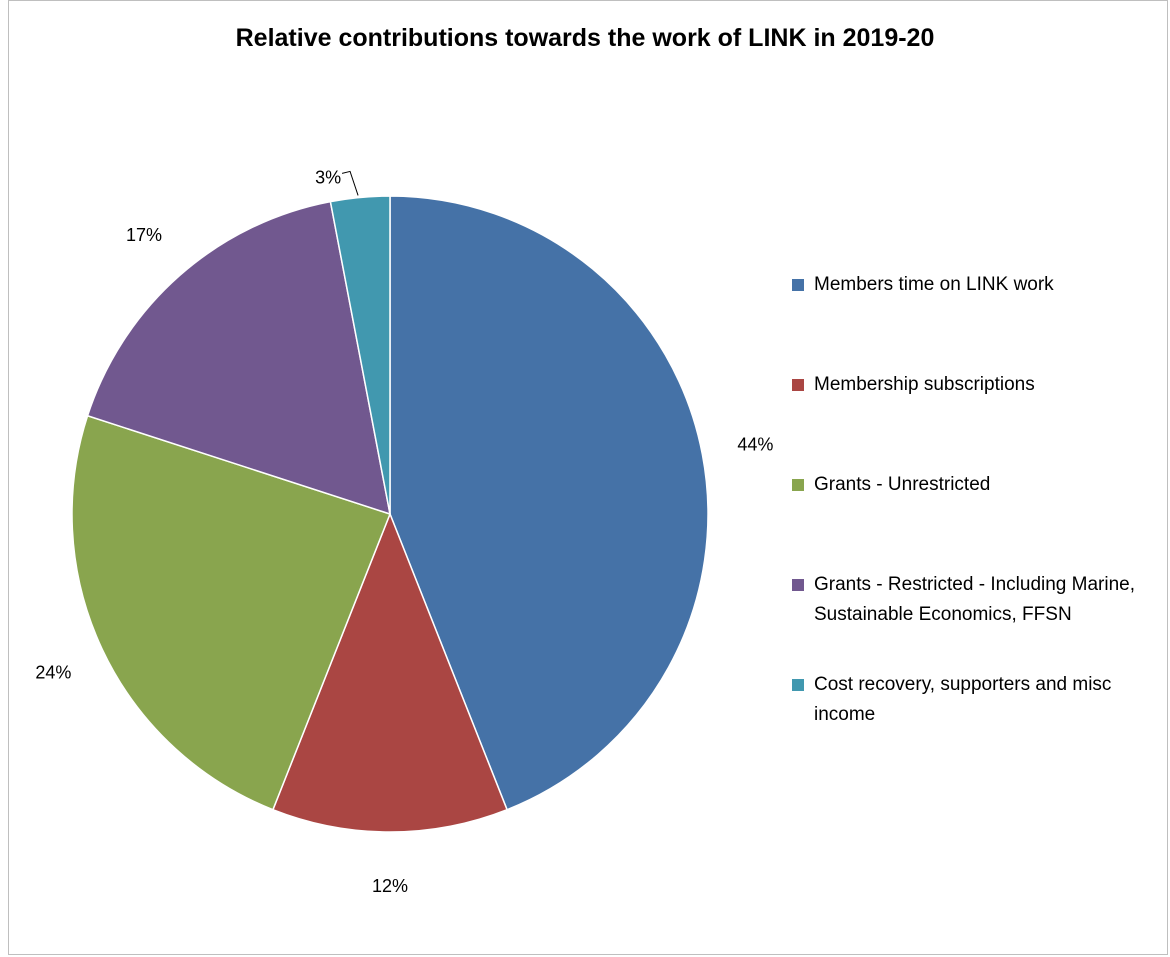  I want to click on data-label-grants-unrestricted: 24%, so click(53, 672).